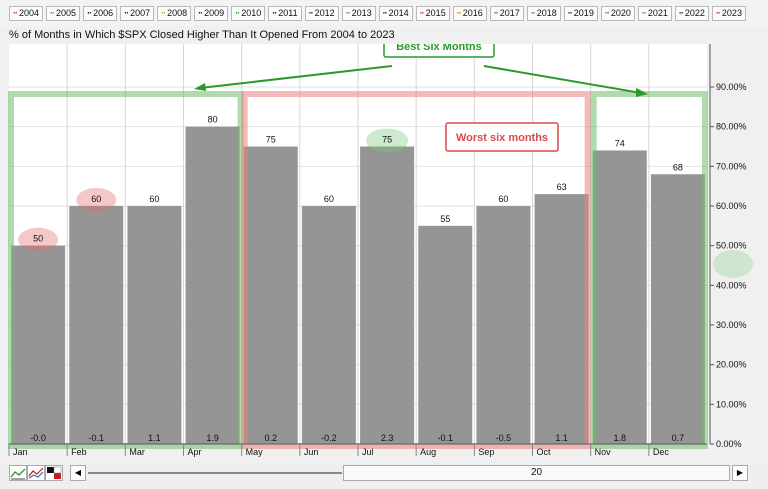  Describe the element at coordinates (731, 285) in the screenshot. I see `y-tick-label: 40.00%` at that location.